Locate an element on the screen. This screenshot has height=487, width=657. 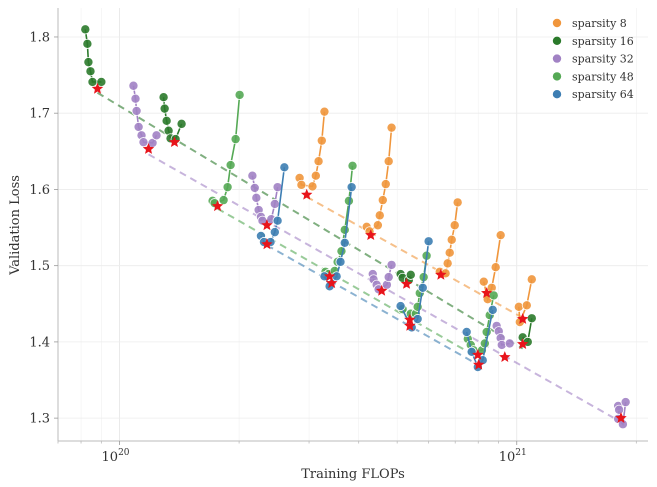
x-tick-label: 1021 is located at coordinates (513, 456).